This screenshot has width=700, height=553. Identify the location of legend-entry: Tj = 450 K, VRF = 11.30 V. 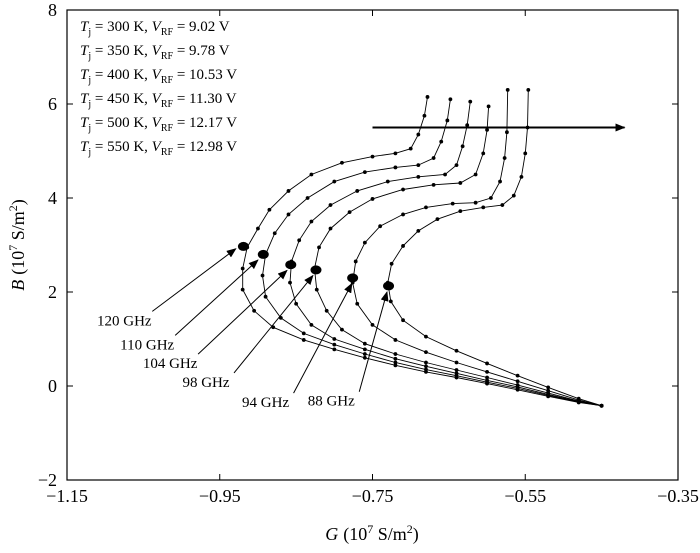
(158, 100).